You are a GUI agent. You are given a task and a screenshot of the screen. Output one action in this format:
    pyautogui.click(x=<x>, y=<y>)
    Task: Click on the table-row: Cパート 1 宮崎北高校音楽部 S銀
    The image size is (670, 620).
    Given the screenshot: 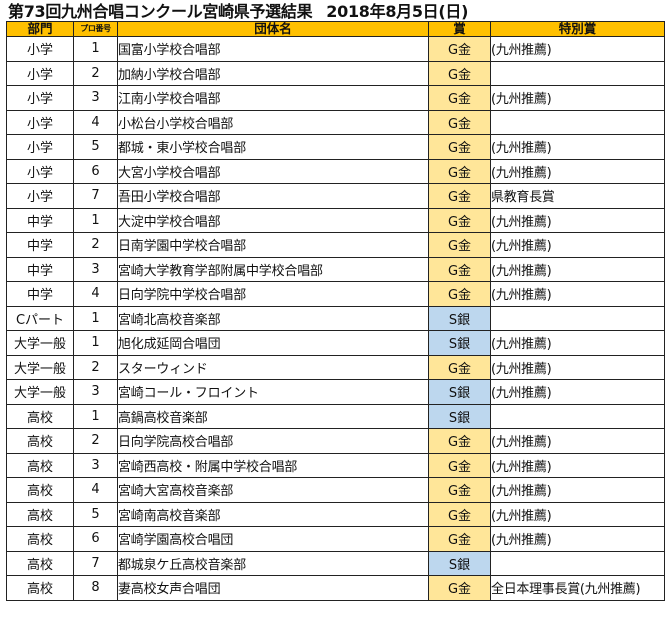 What is the action you would take?
    pyautogui.click(x=335, y=318)
    